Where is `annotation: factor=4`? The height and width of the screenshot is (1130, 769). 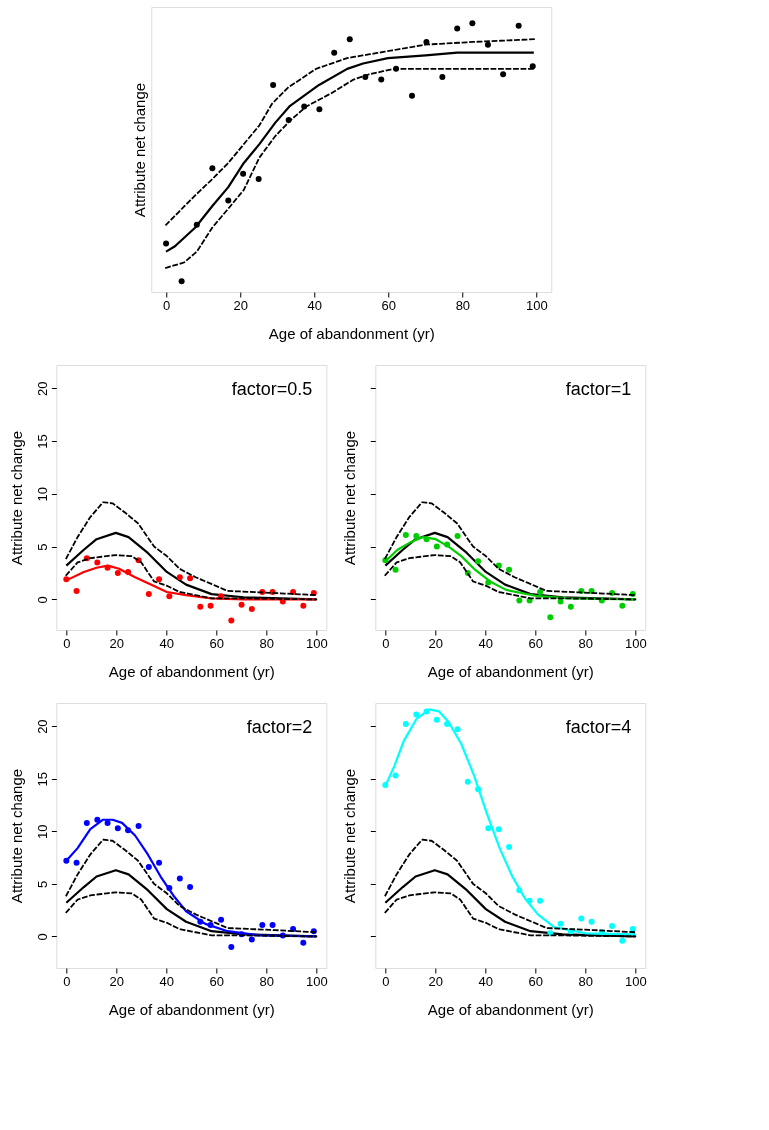 annotation: factor=4 is located at coordinates (598, 727).